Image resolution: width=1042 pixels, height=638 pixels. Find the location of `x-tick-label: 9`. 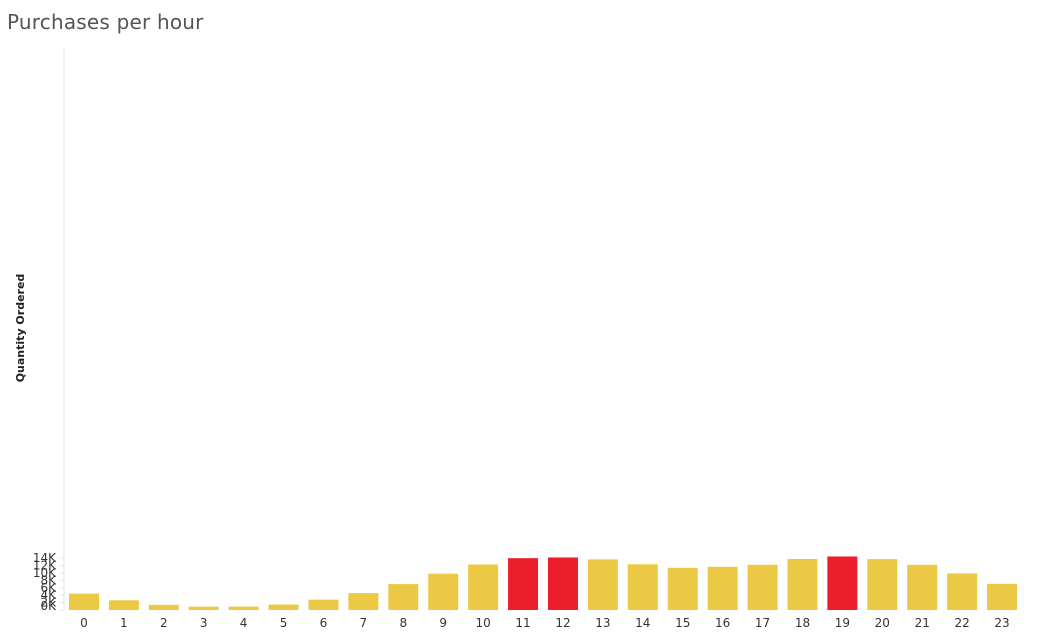

x-tick-label: 9 is located at coordinates (443, 623).